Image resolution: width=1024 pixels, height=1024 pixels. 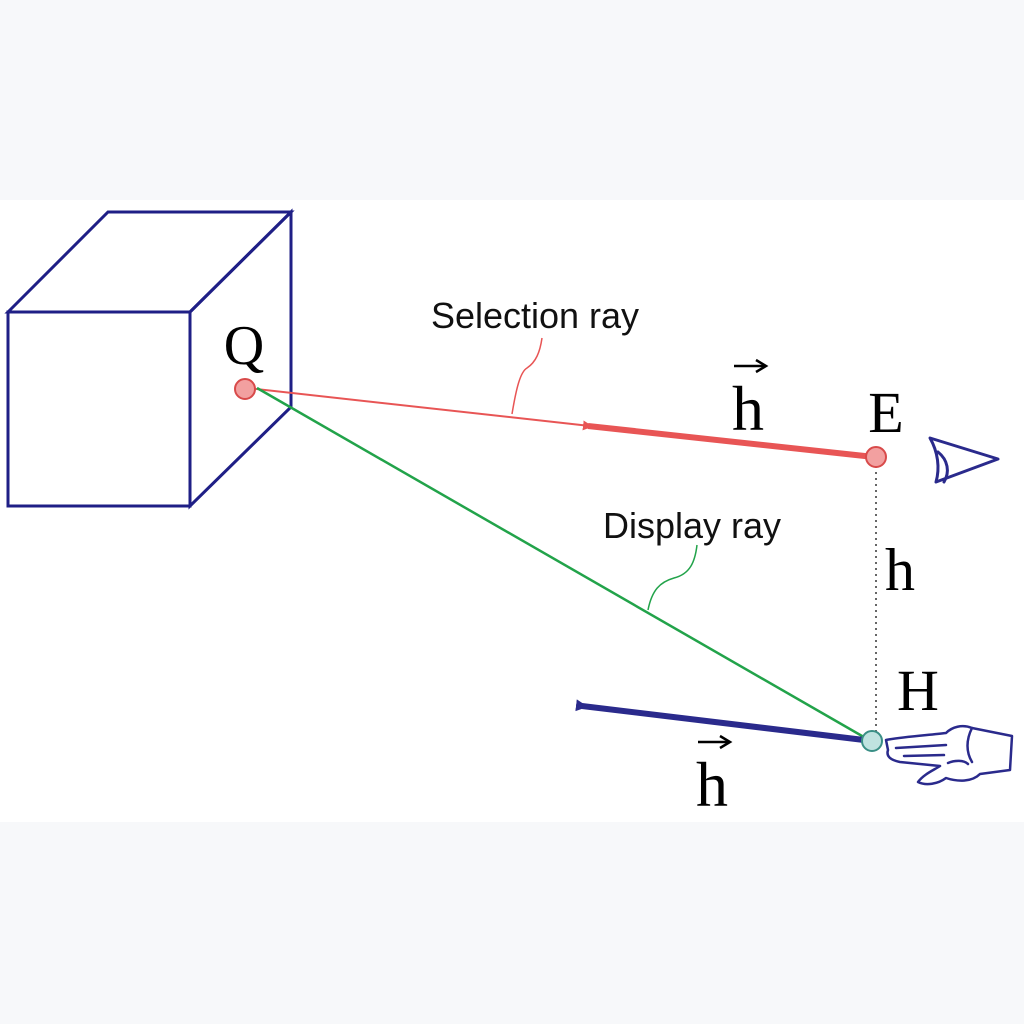 What do you see at coordinates (692, 525) in the screenshot?
I see `label-display-ray: Display ray` at bounding box center [692, 525].